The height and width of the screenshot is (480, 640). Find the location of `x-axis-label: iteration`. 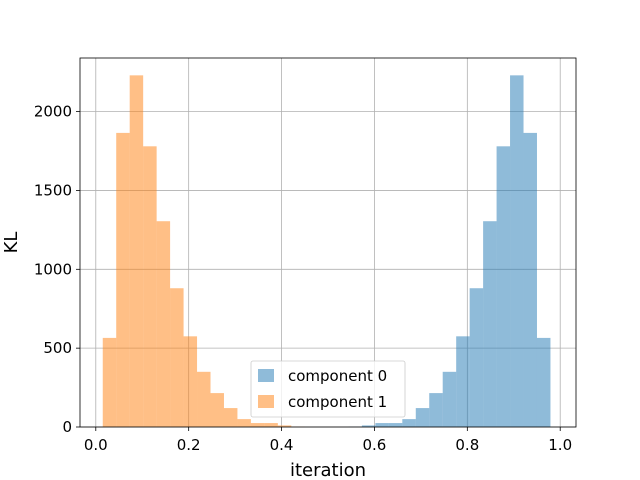

x-axis-label: iteration is located at coordinates (328, 470).